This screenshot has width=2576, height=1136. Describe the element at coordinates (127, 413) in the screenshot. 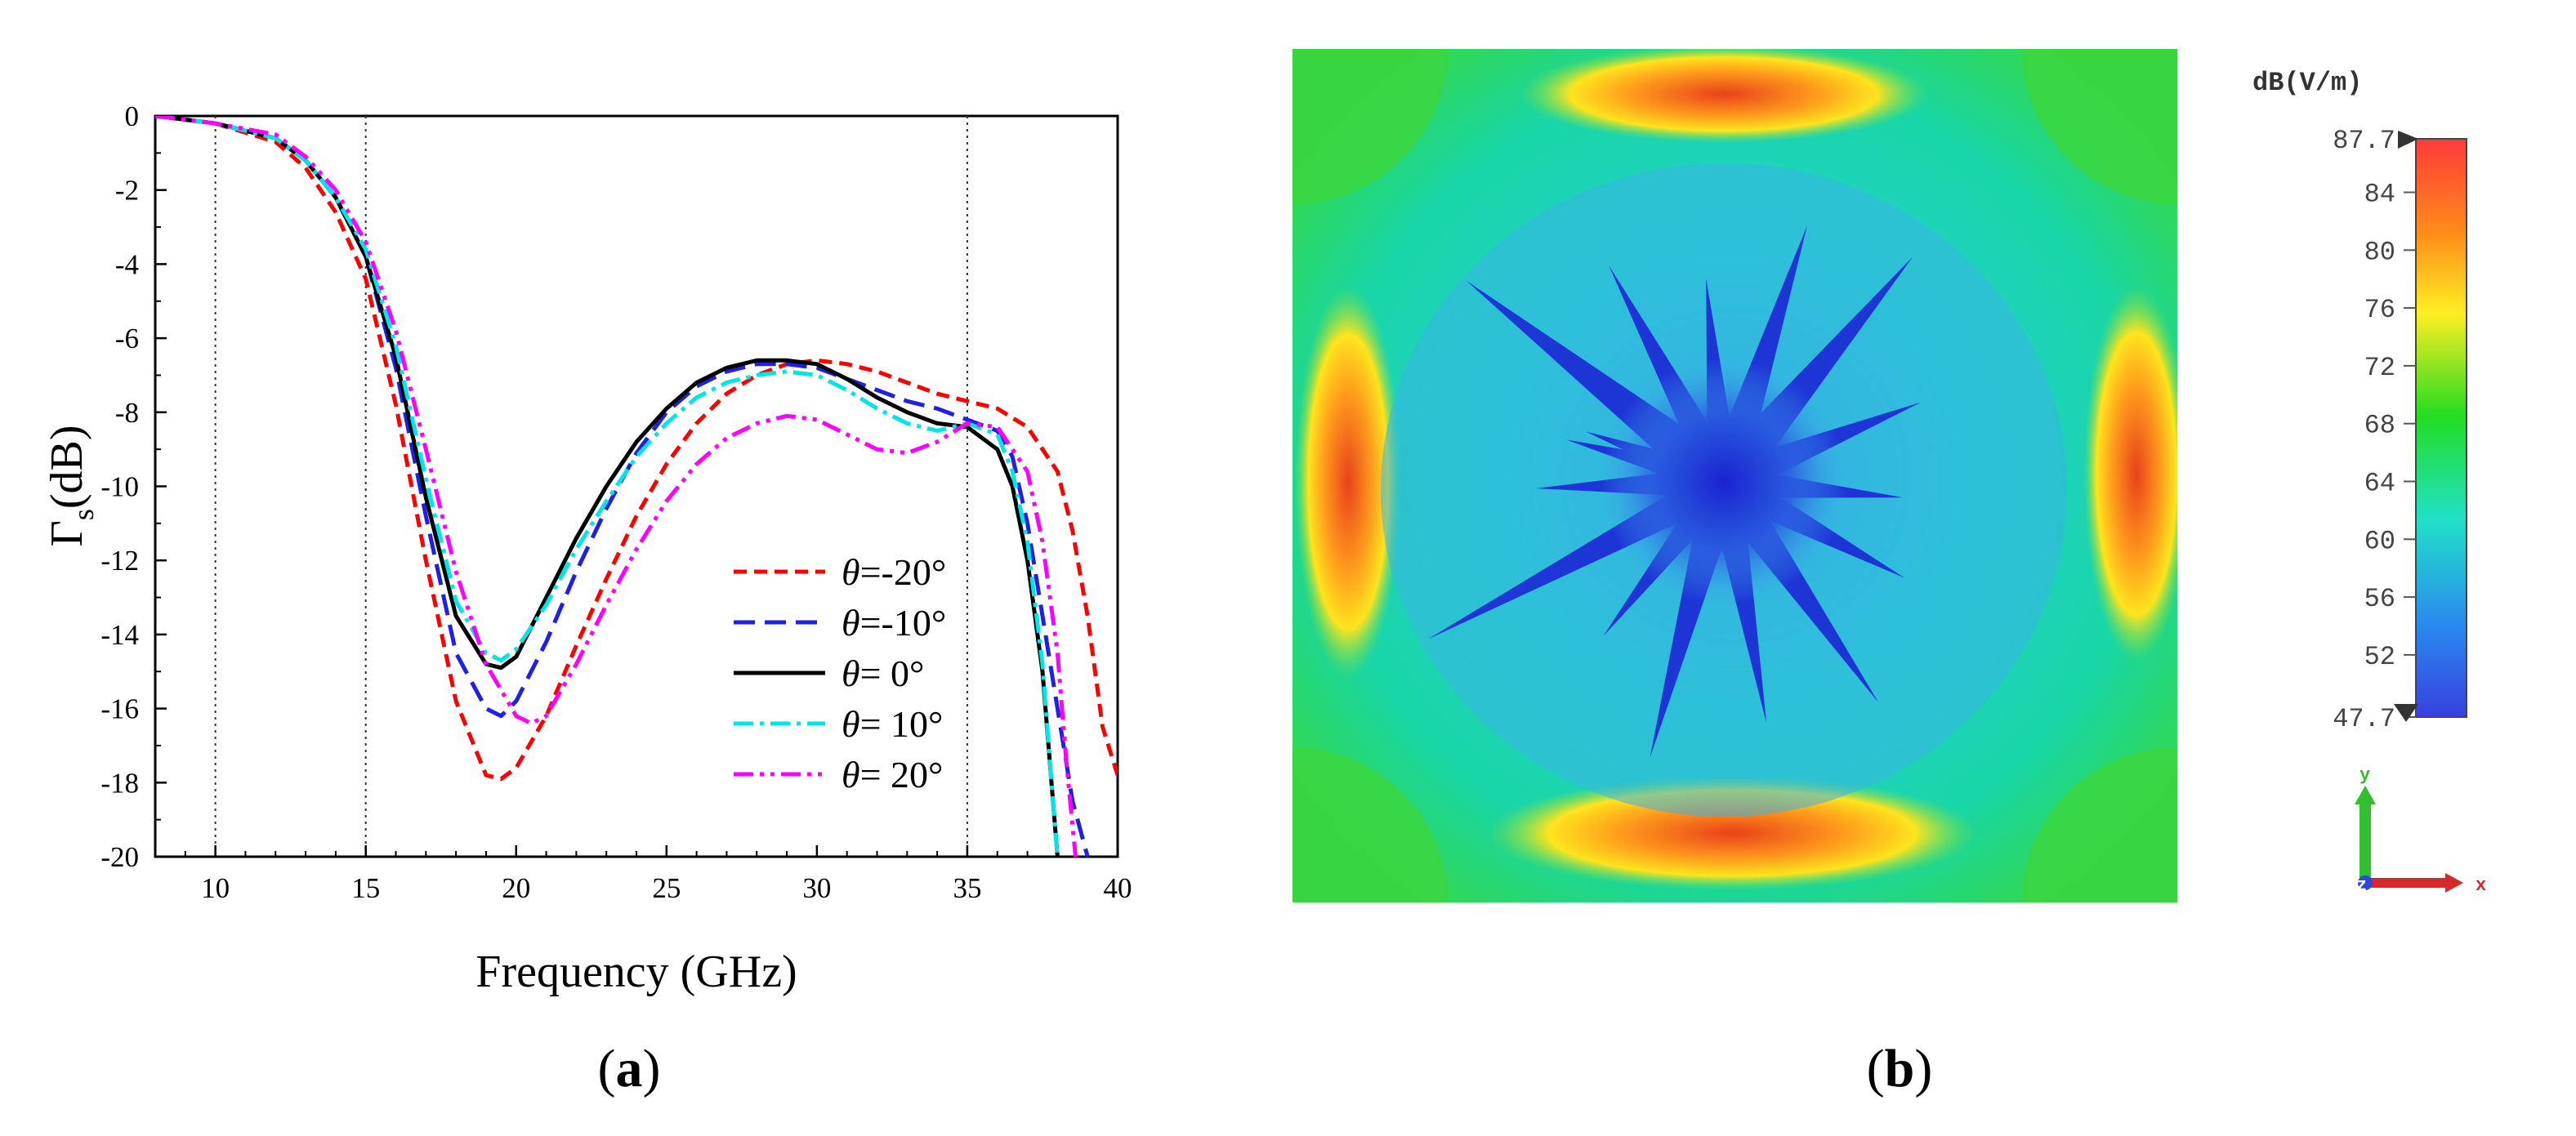

I see `y-tick-label--8: -8` at that location.